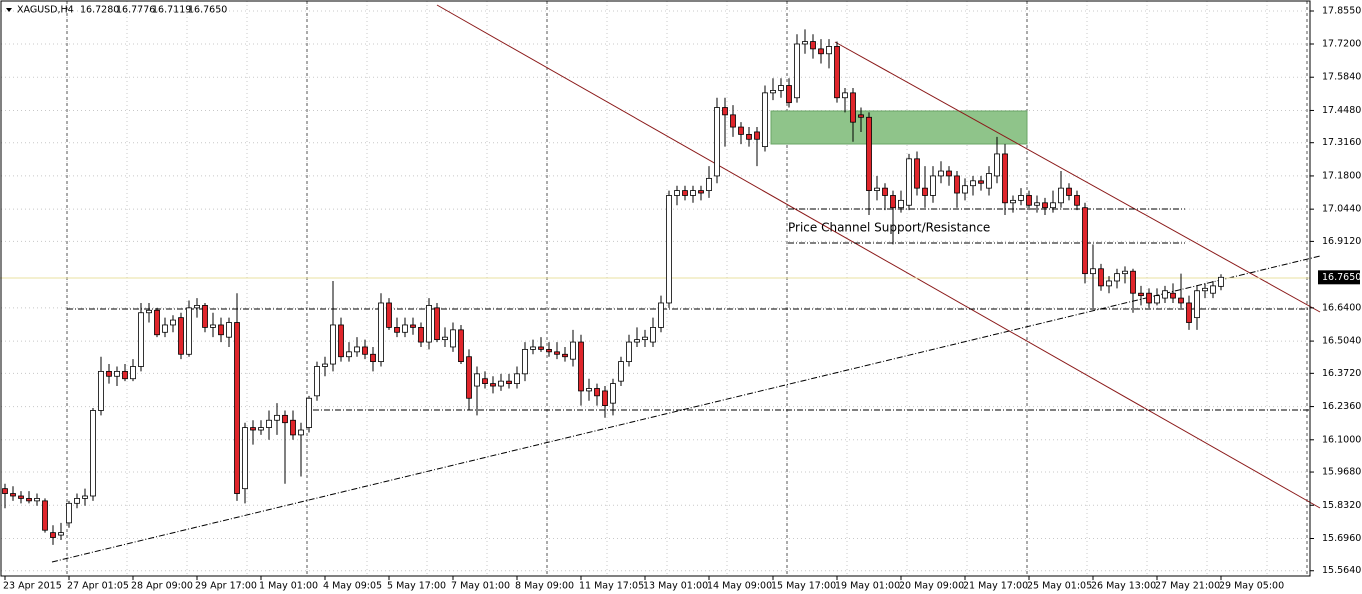 This screenshot has height=594, width=1362. What do you see at coordinates (1341, 175) in the screenshot?
I see `y-tick-label: 17.1800` at bounding box center [1341, 175].